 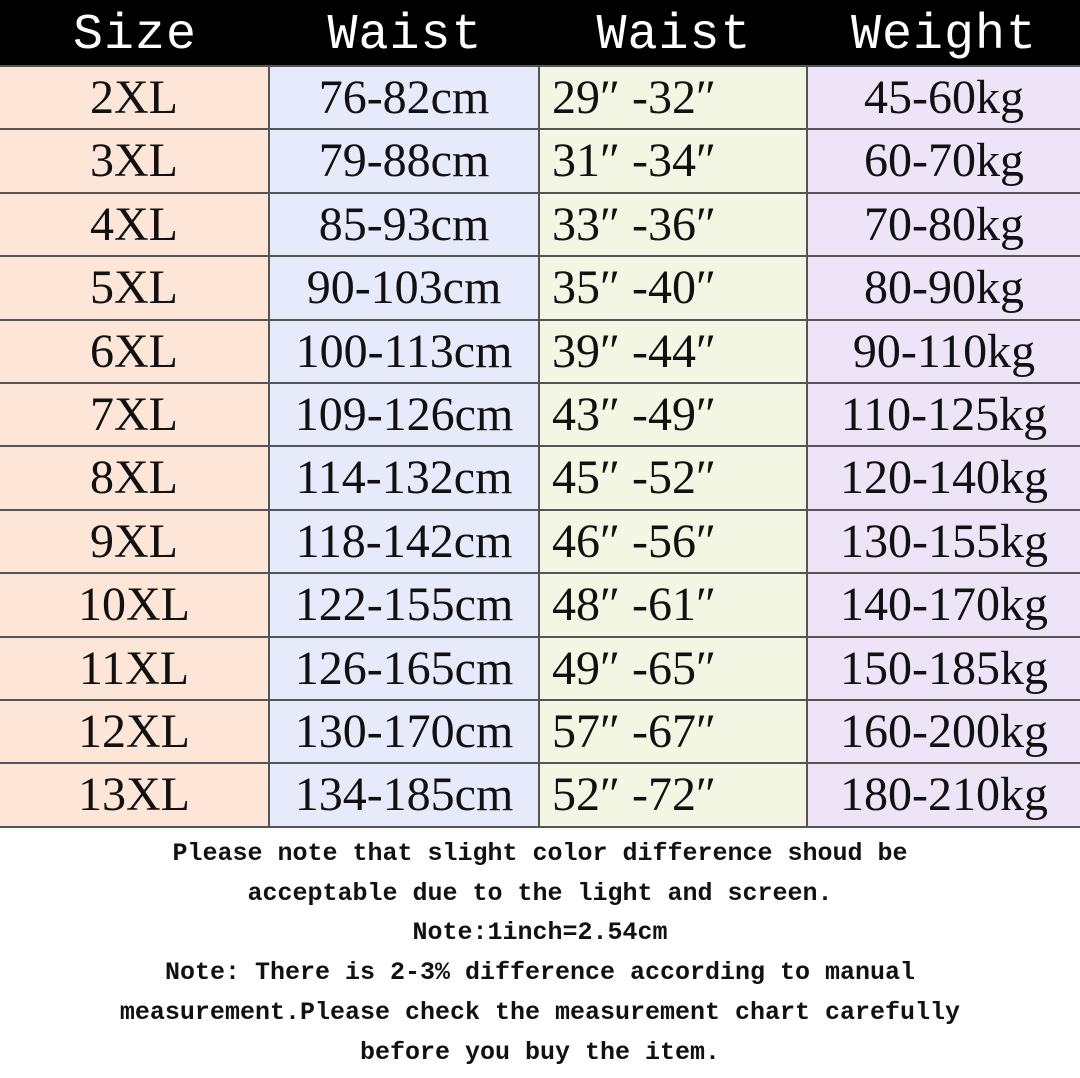 I want to click on cell-waist-cm: 109-126cm, so click(x=405, y=414).